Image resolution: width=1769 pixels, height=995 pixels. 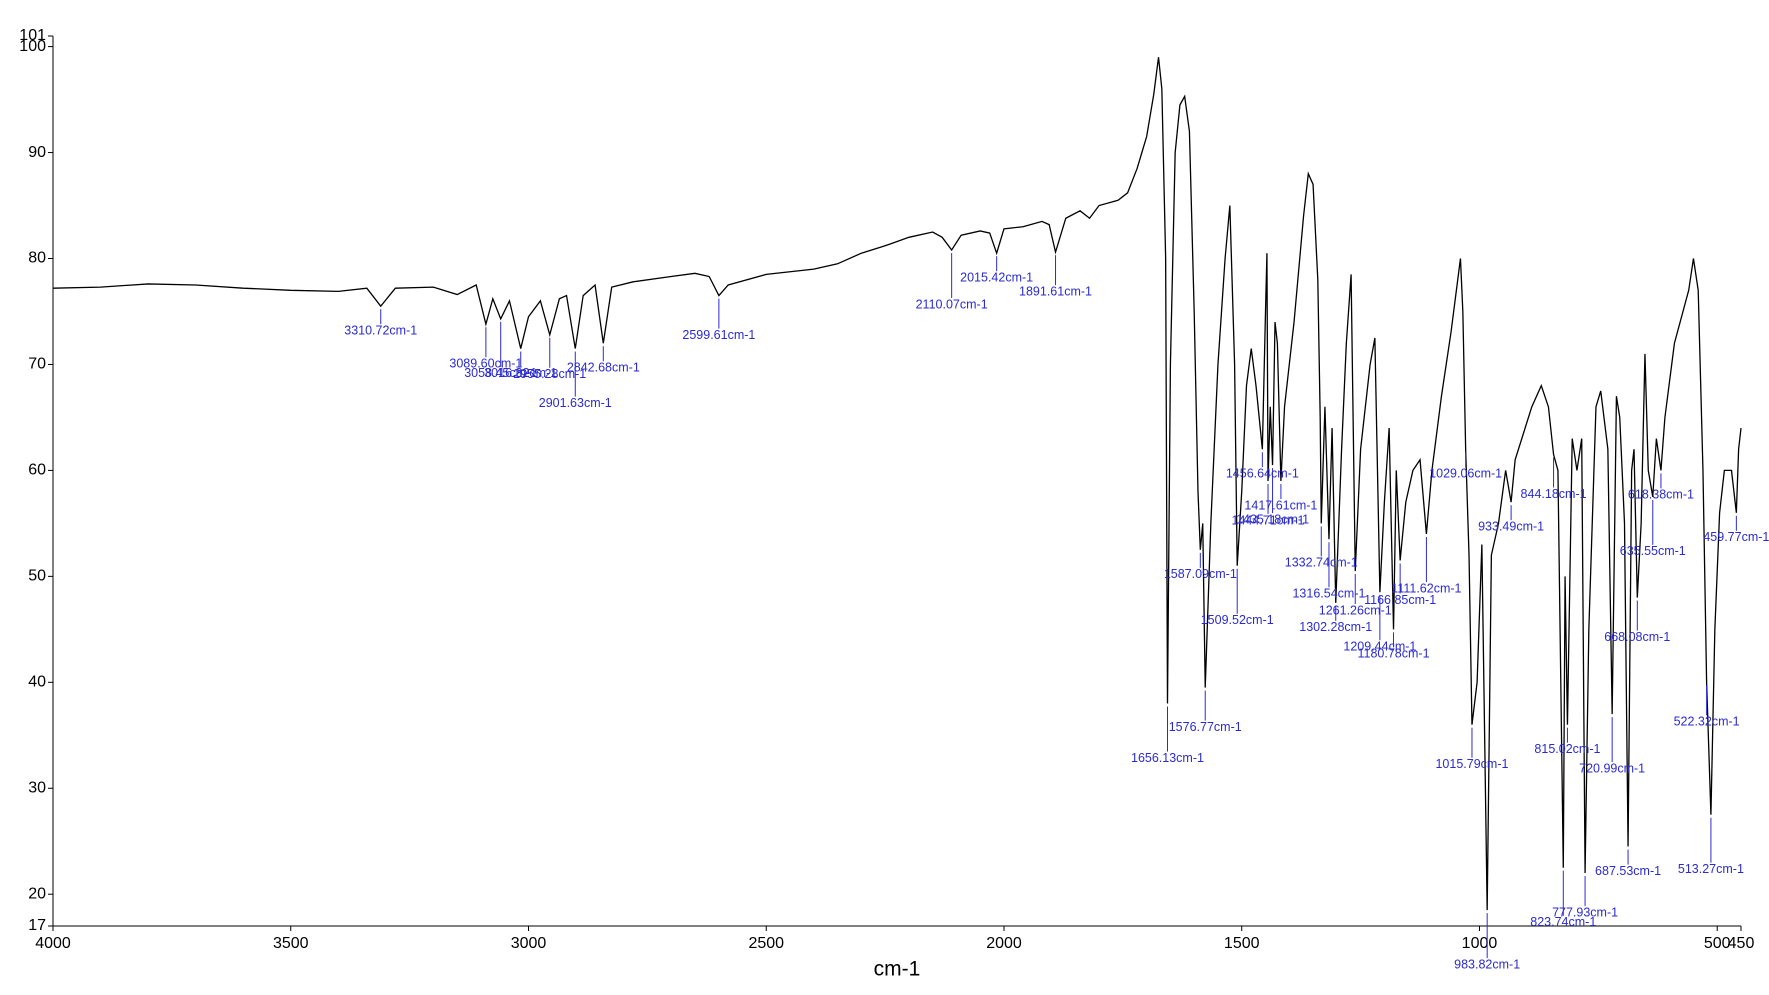 What do you see at coordinates (1426, 588) in the screenshot?
I see `peak-label: 1111.62cm-1` at bounding box center [1426, 588].